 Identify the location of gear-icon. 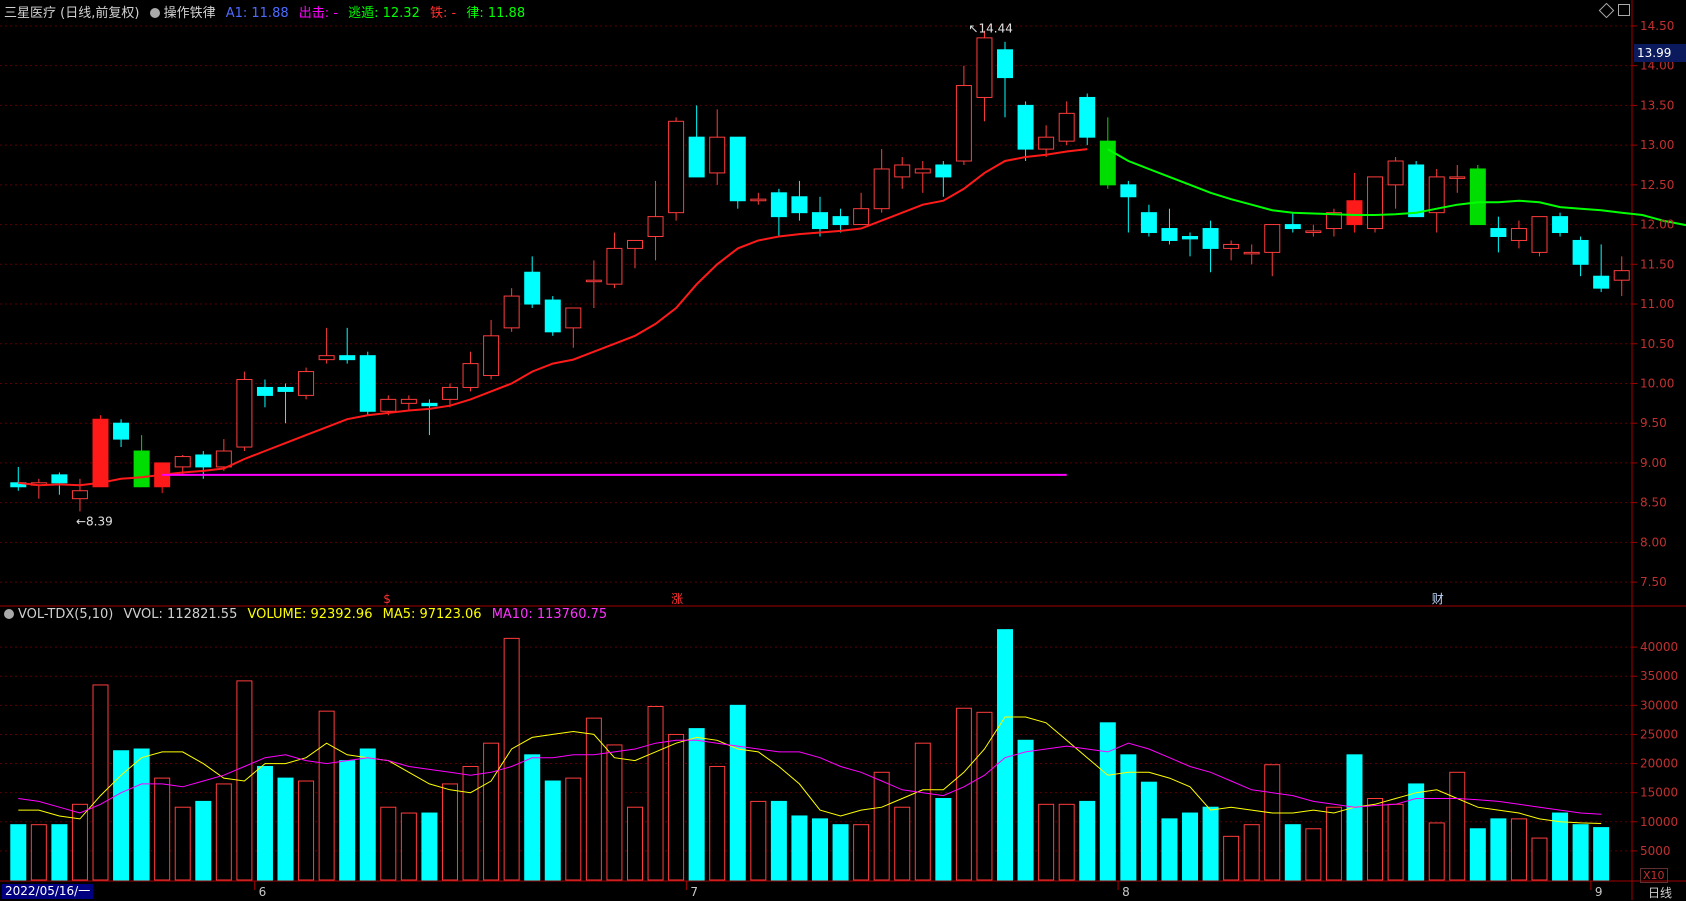
(154, 13).